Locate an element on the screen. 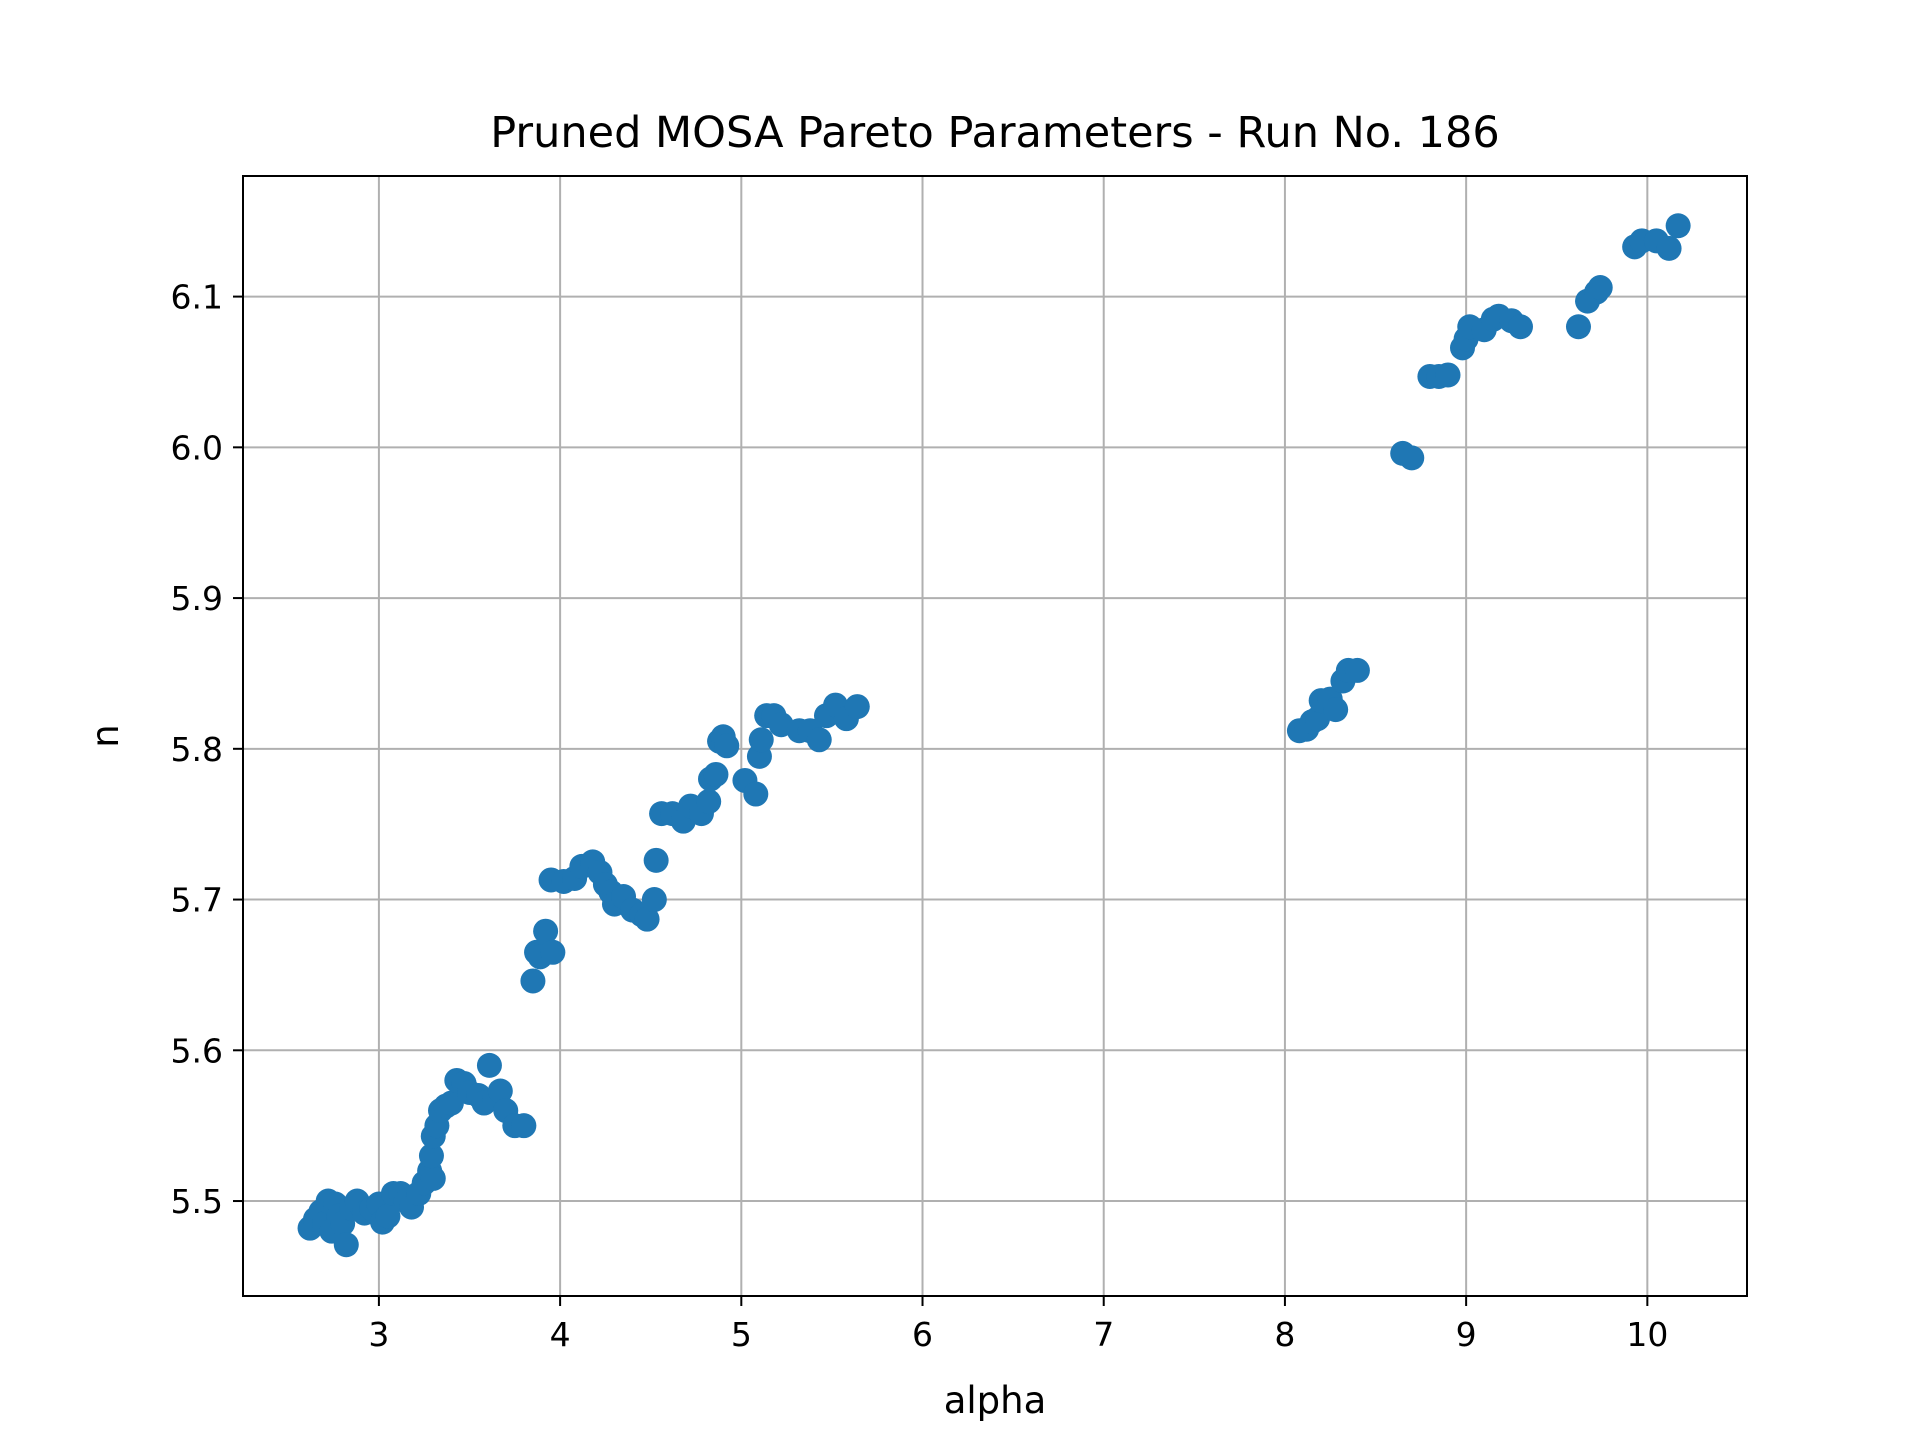 This screenshot has width=1920, height=1440. y-tick-label: 5.7 is located at coordinates (197, 900).